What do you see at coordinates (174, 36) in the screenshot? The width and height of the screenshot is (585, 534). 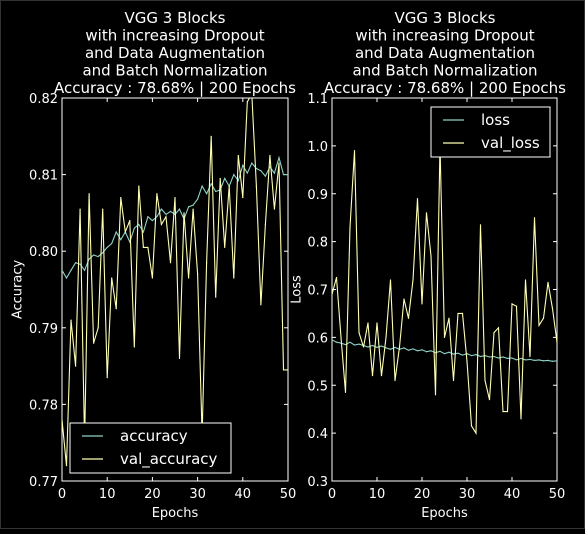 I see `chart-1-title-line: with increasing Dropout` at bounding box center [174, 36].